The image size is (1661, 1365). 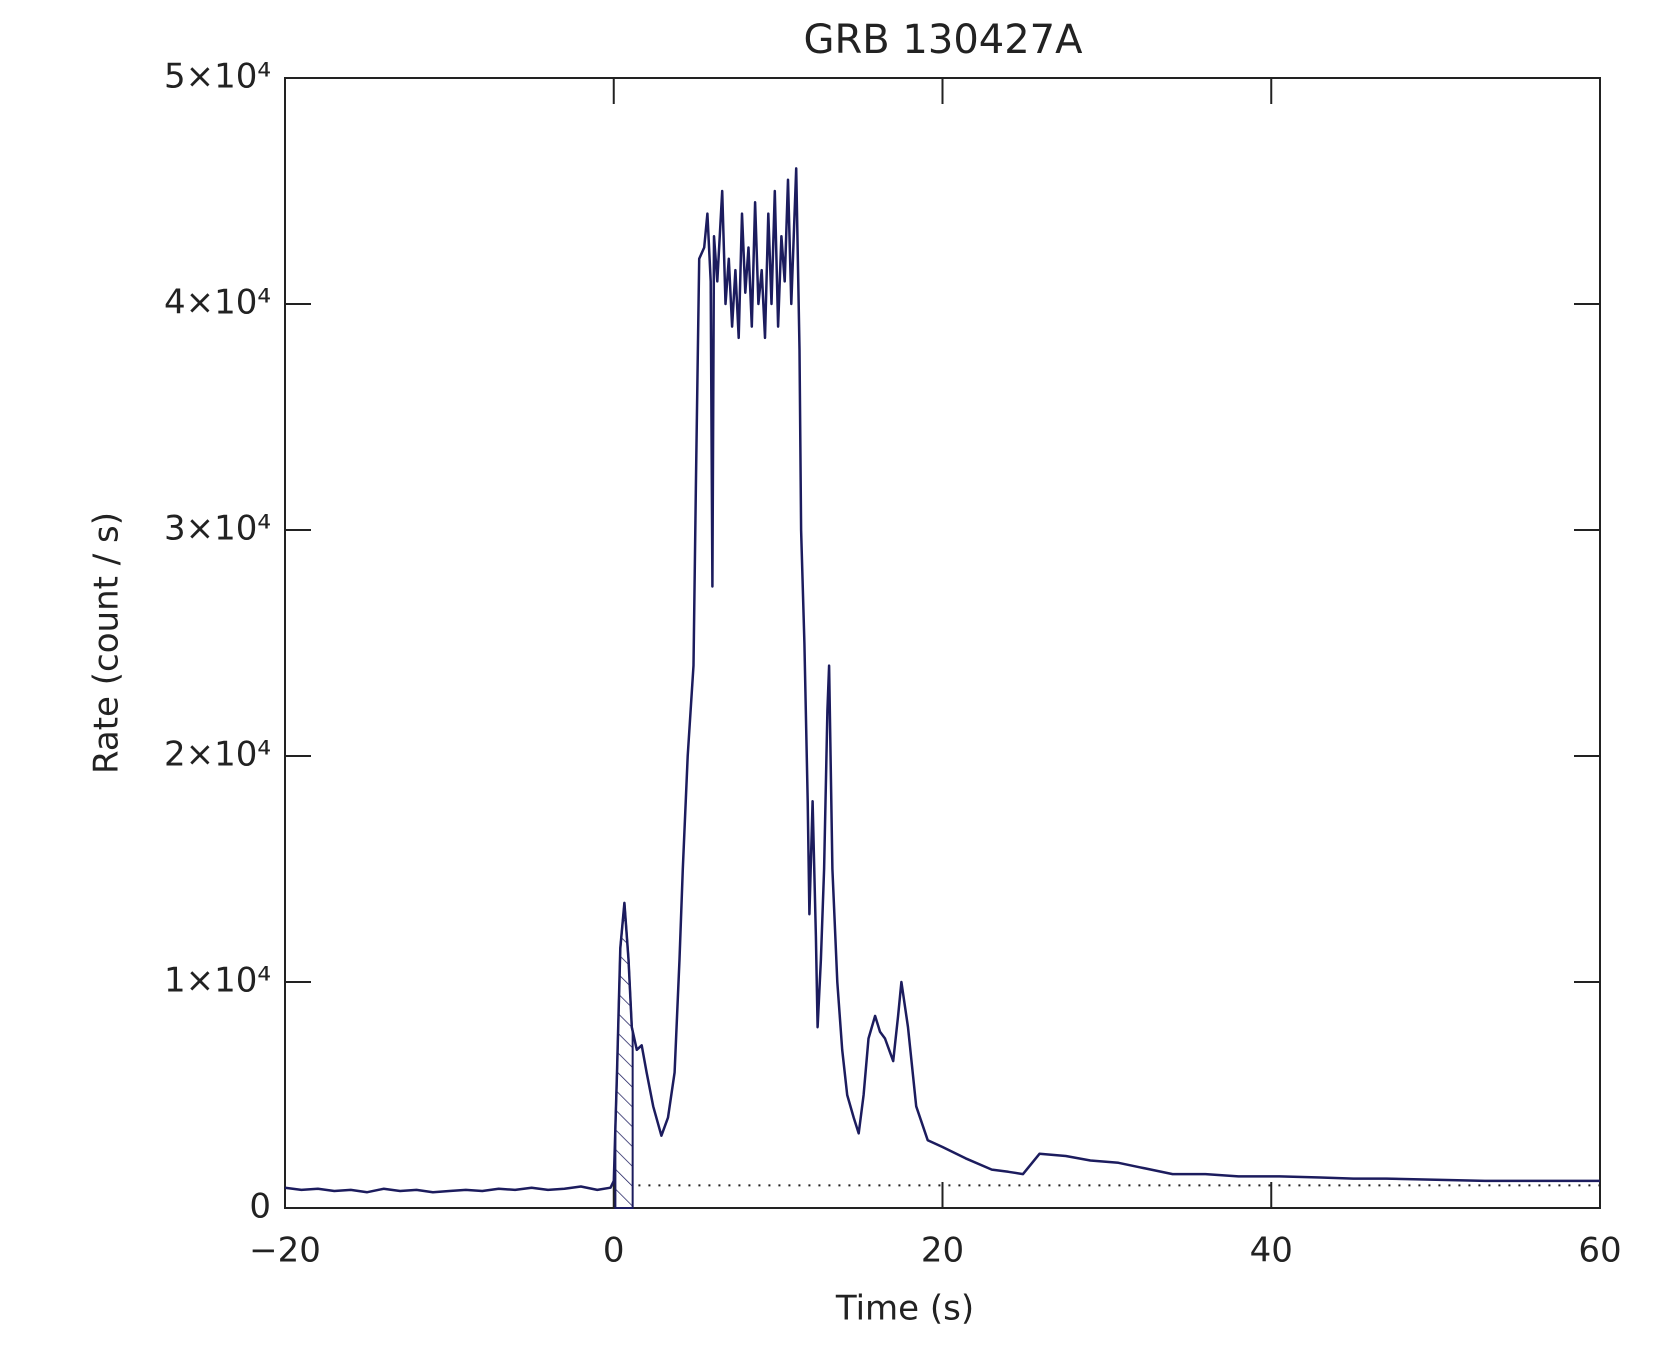 What do you see at coordinates (217, 755) in the screenshot?
I see `y-tick-label: 2×10⁴` at bounding box center [217, 755].